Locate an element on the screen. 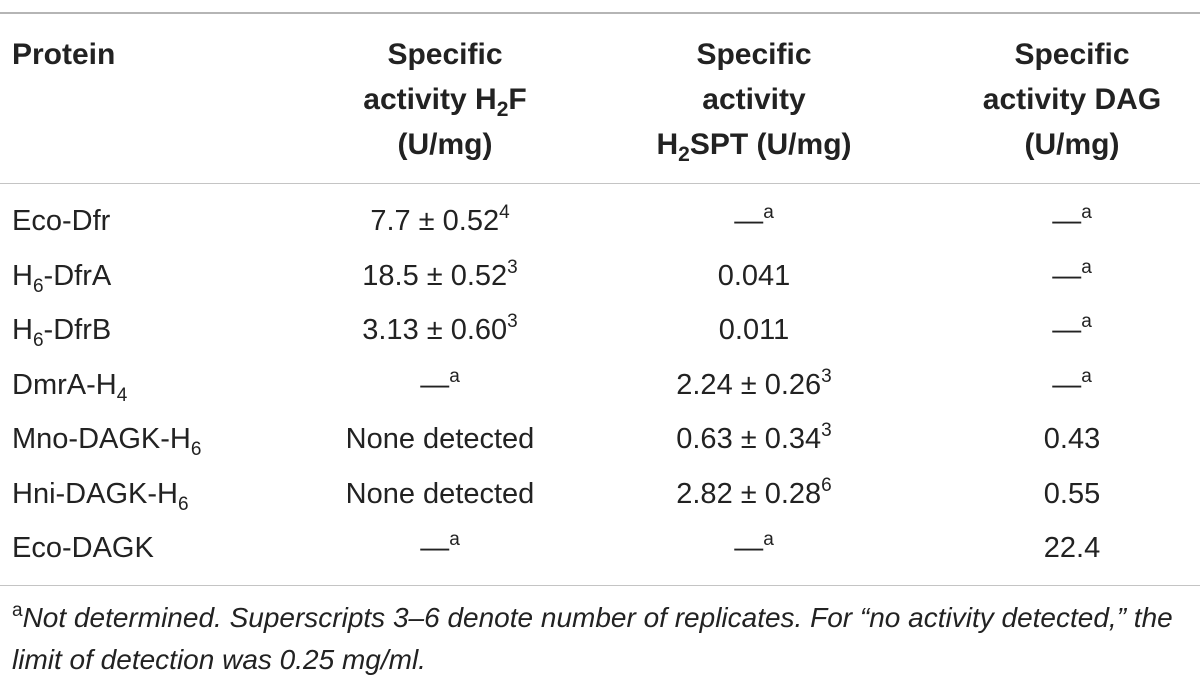 The height and width of the screenshot is (695, 1200). table-row: Mno-DAGK-H6 None detected 0.63 ± 0.343 0.43 is located at coordinates (600, 439).